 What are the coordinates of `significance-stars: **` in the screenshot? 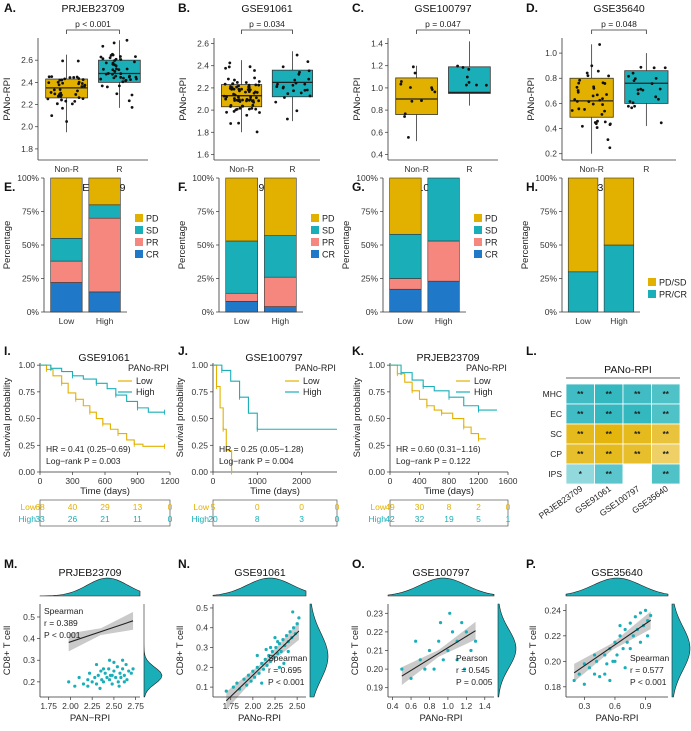 It's located at (580, 394).